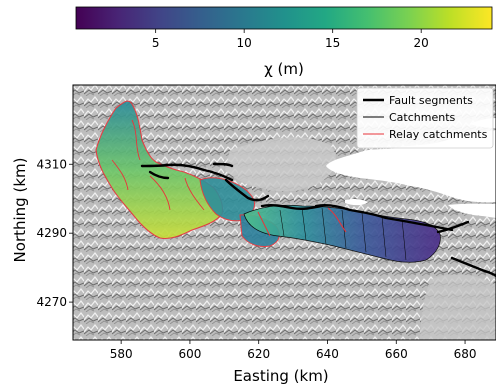 This screenshot has height=388, width=496. Describe the element at coordinates (327, 354) in the screenshot. I see `x-tick-label: 640` at that location.